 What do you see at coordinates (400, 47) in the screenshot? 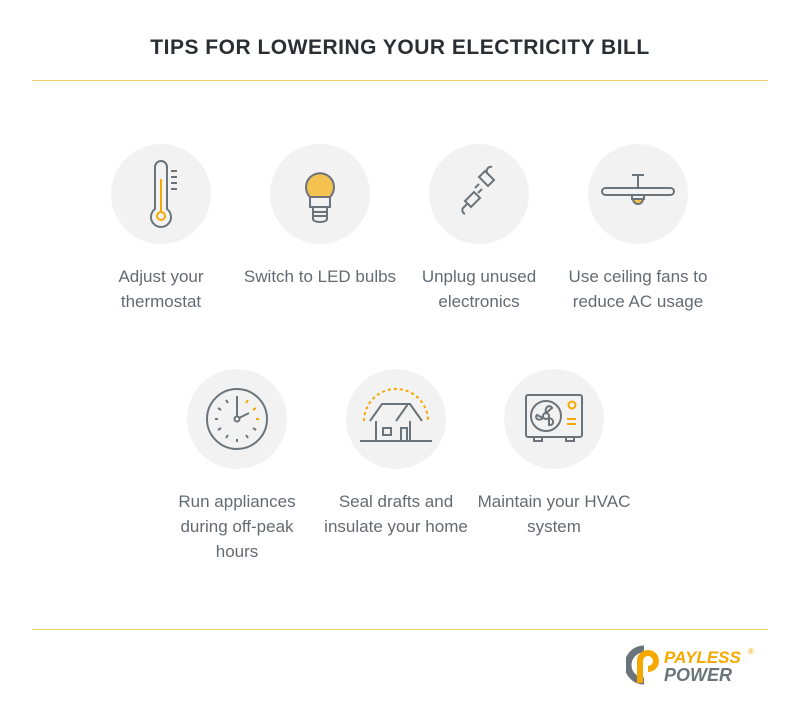
I see `page-title: TIPS FOR LOWERING YOUR ELECTRICITY BILL` at bounding box center [400, 47].